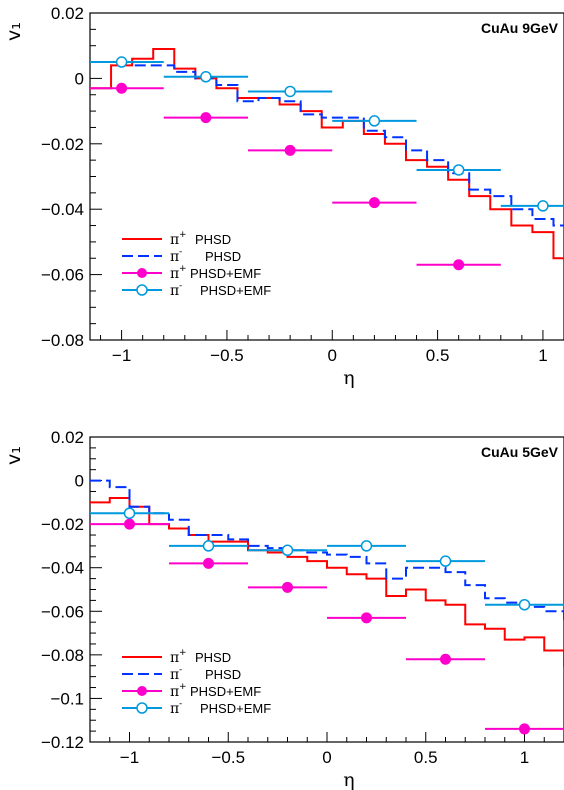  Describe the element at coordinates (52, 177) in the screenshot. I see `y-axis: 0.02 0 −0.02 −0.04 −0.06 −0.08 v₁` at that location.